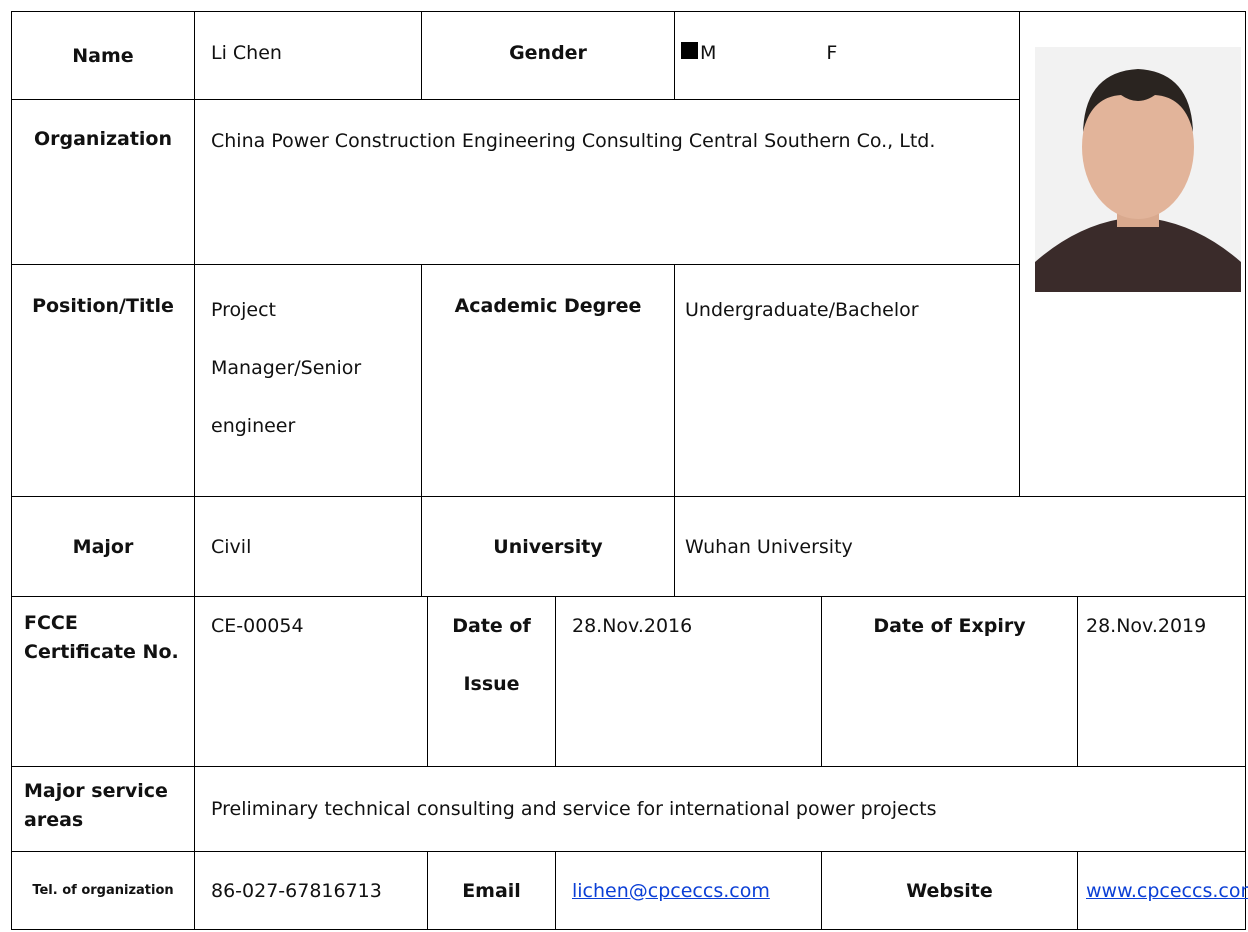 This screenshot has width=1248, height=932. I want to click on photo-cell, so click(1132, 254).